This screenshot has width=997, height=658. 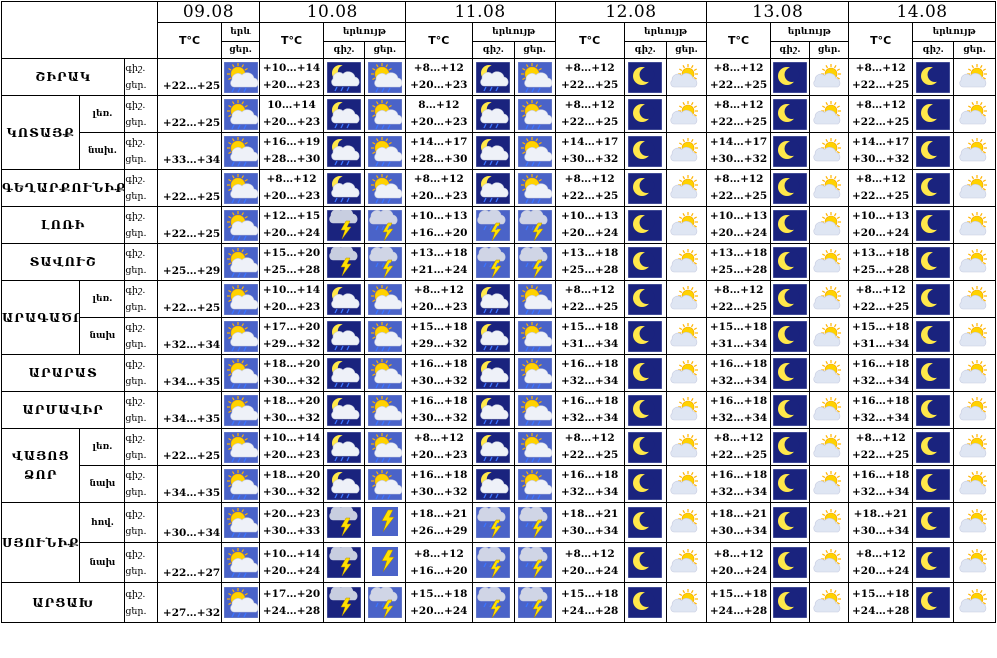 What do you see at coordinates (589, 270) in the screenshot?
I see `day-temp: +25…+28` at bounding box center [589, 270].